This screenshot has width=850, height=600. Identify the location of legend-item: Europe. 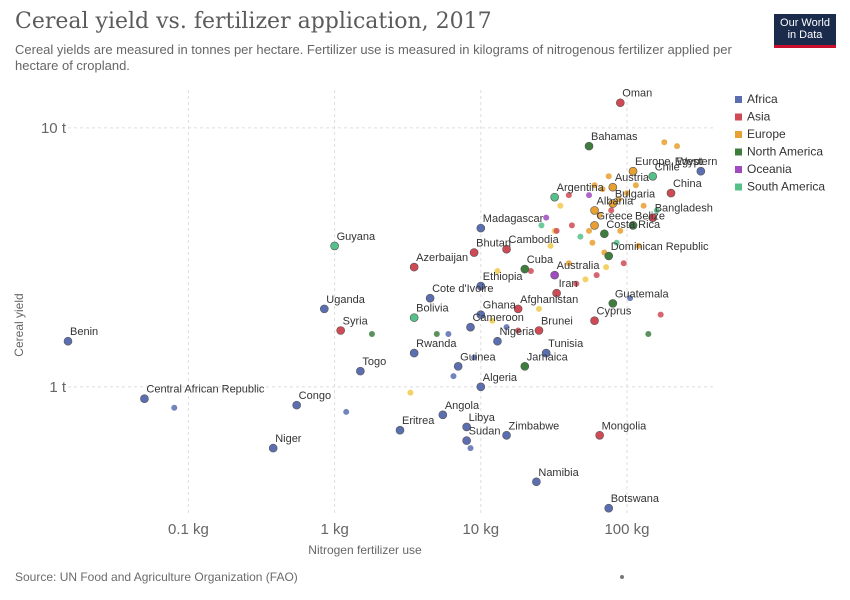
(760, 134).